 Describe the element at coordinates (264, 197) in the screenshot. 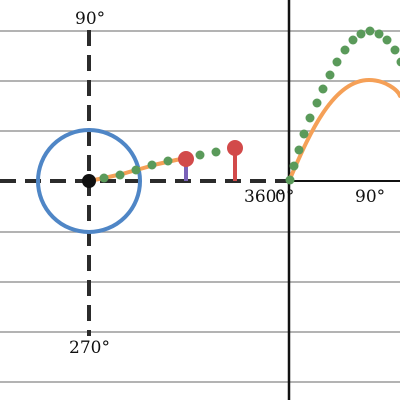

I see `label-360: 360°` at that location.